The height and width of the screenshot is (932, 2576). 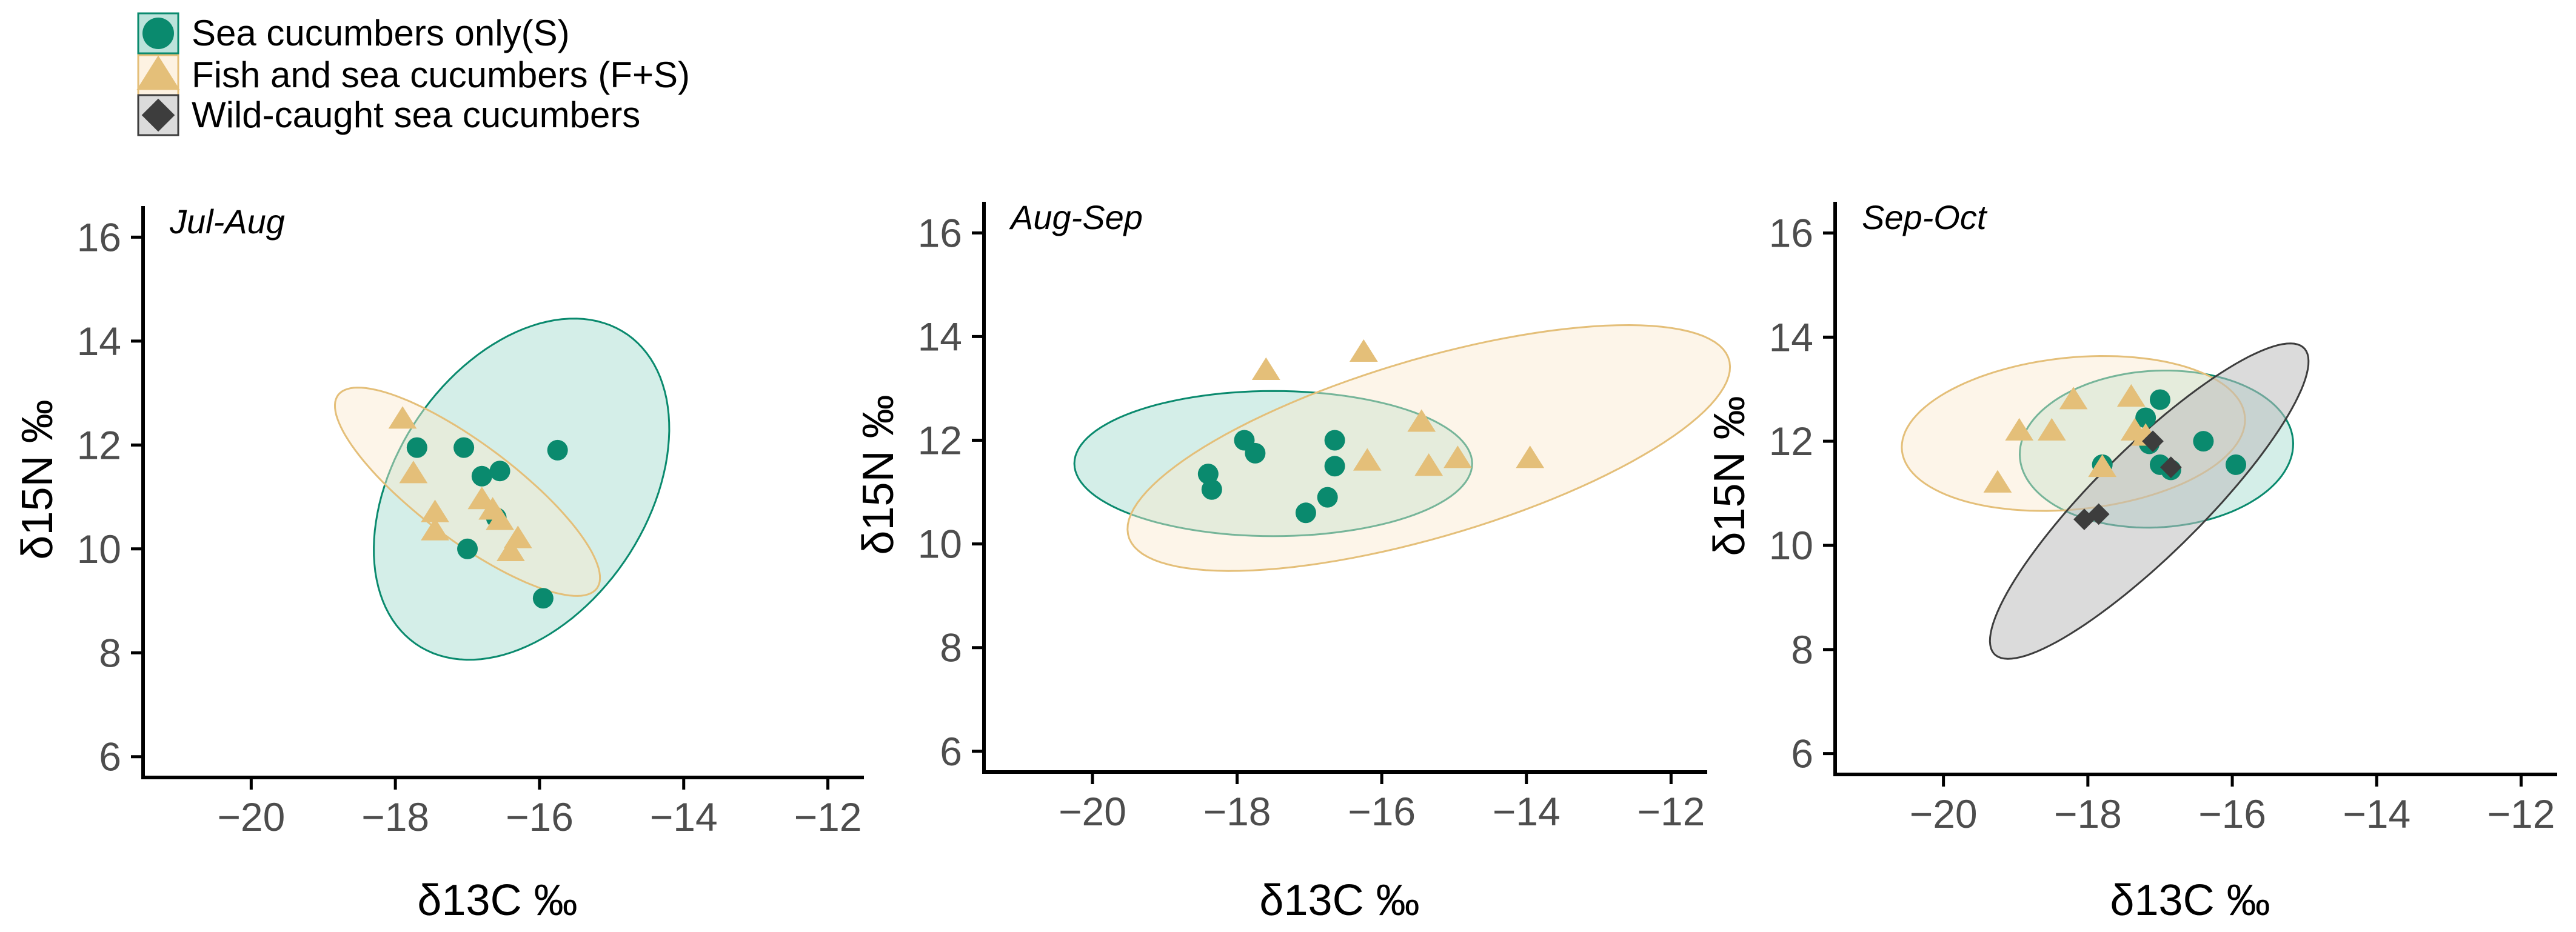 I want to click on legend-item-3: Wild-caught sea cucumbers, so click(x=388, y=115).